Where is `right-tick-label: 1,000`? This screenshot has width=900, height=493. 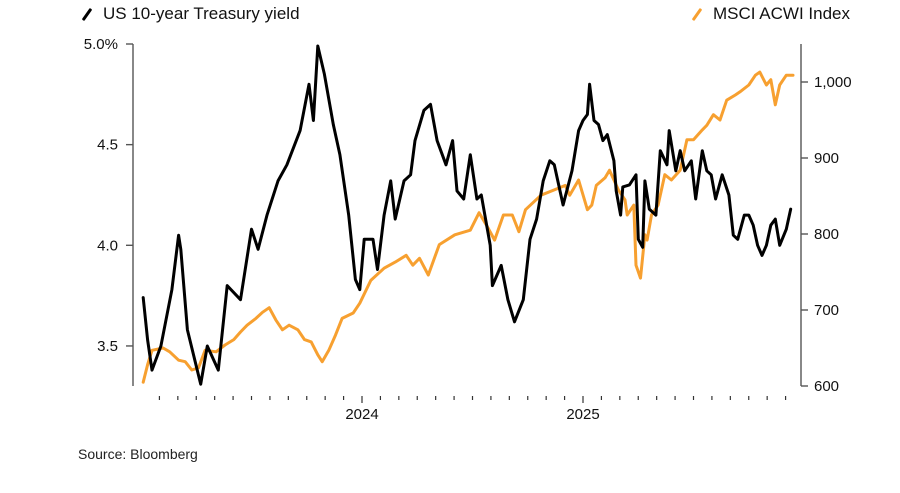 right-tick-label: 1,000 is located at coordinates (833, 82).